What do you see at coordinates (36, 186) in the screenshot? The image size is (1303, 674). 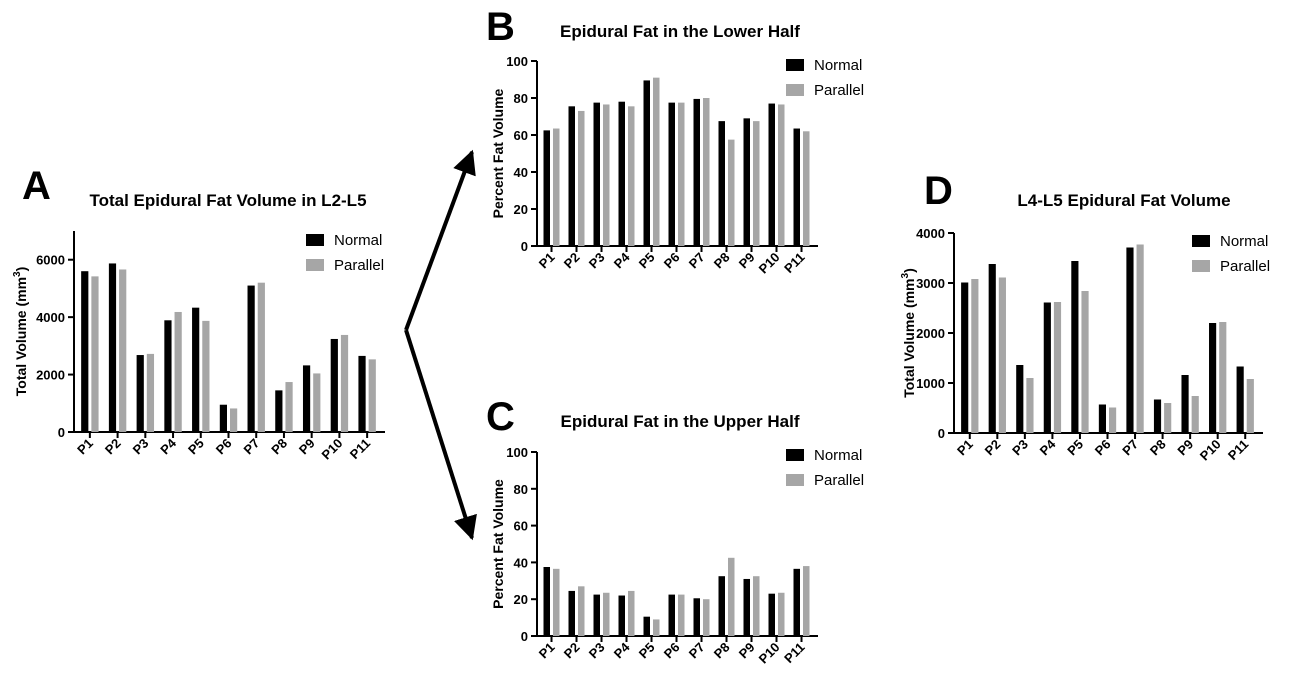 I see `panel-letter: A` at bounding box center [36, 186].